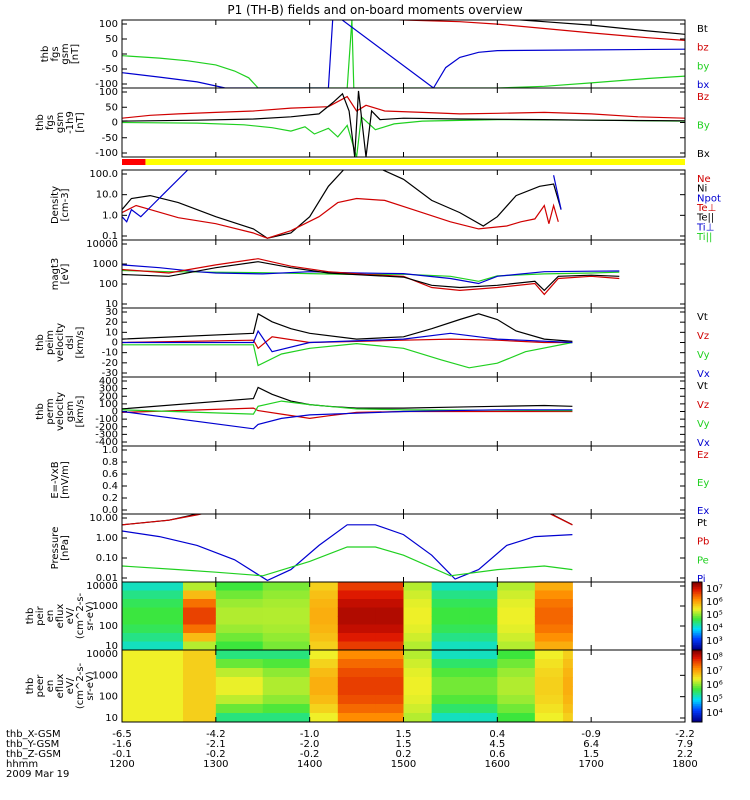 The width and height of the screenshot is (750, 800). I want to click on legend-Pe: Pe, so click(703, 560).